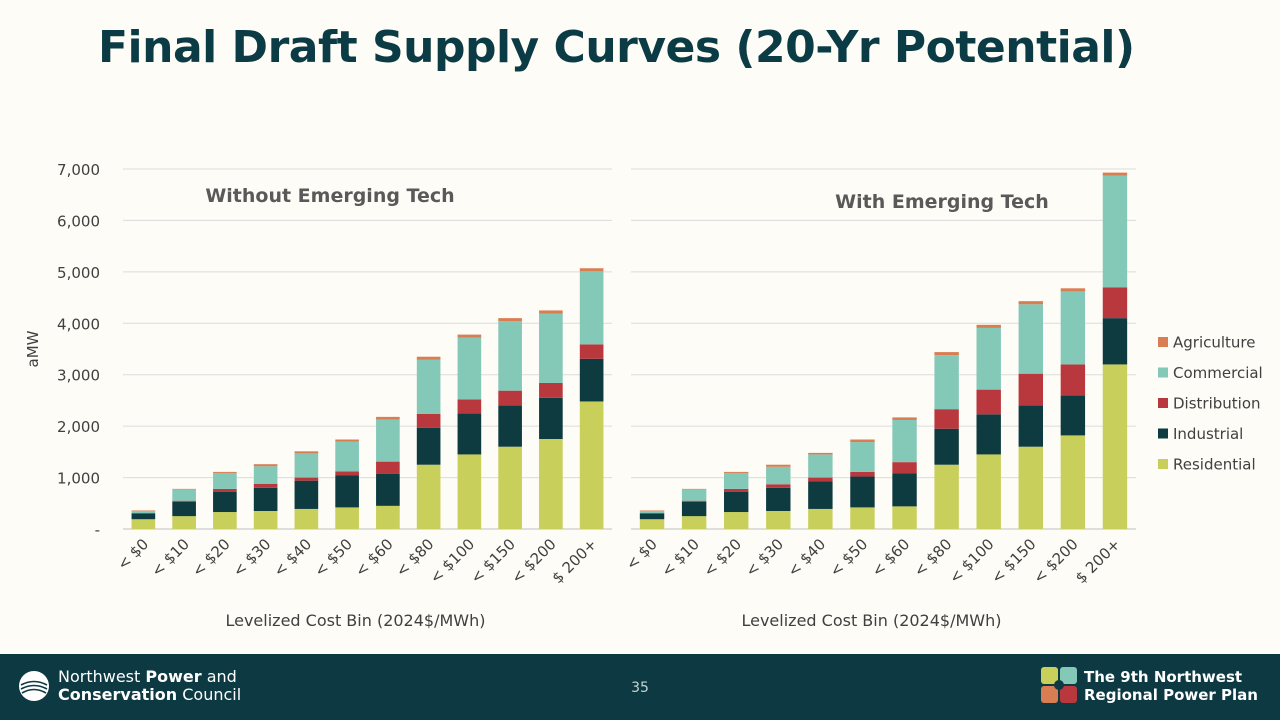 The width and height of the screenshot is (1280, 720). What do you see at coordinates (78, 324) in the screenshot?
I see `y-tick-label: 4,000` at bounding box center [78, 324].